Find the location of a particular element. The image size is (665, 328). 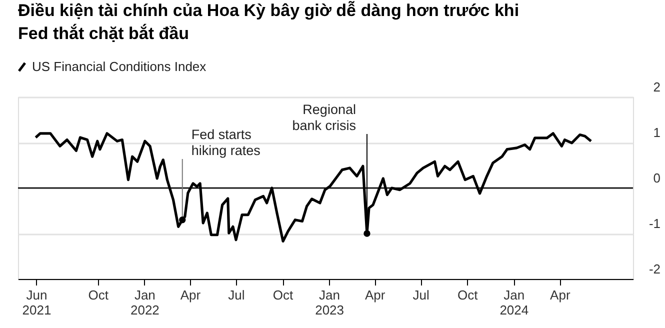

annotation: Regional bank crisis is located at coordinates (324, 117).